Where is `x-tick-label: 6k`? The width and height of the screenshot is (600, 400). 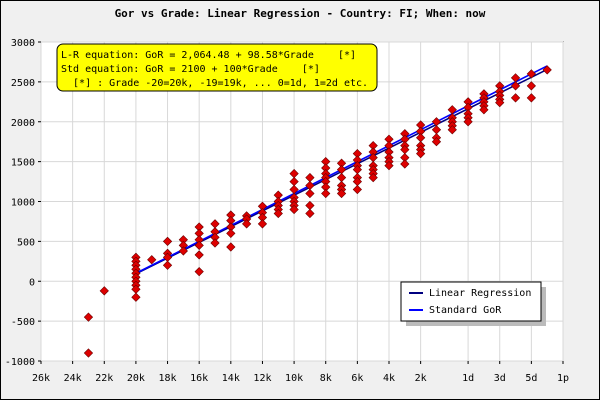
x-tick-label: 6k is located at coordinates (357, 378).